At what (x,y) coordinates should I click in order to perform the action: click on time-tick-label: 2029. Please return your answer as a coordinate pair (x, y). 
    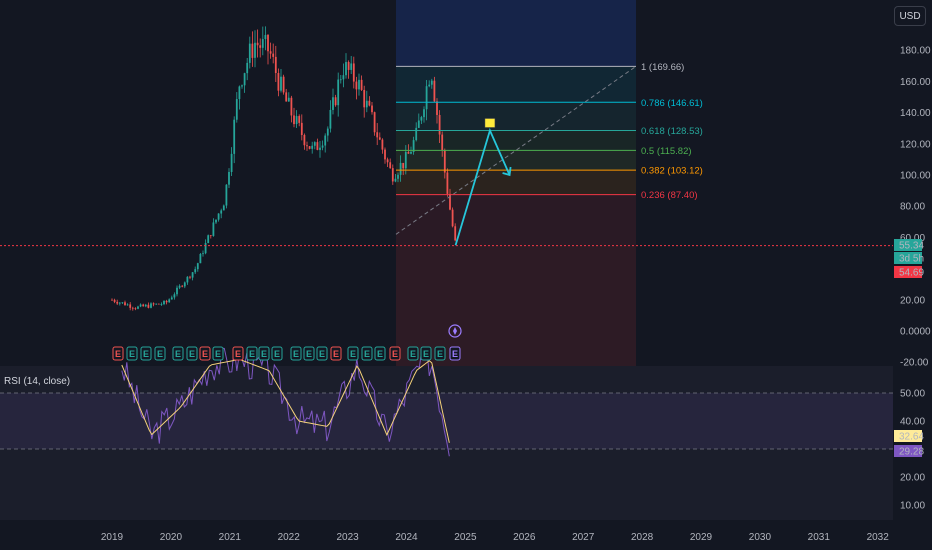
    Looking at the image, I should click on (701, 537).